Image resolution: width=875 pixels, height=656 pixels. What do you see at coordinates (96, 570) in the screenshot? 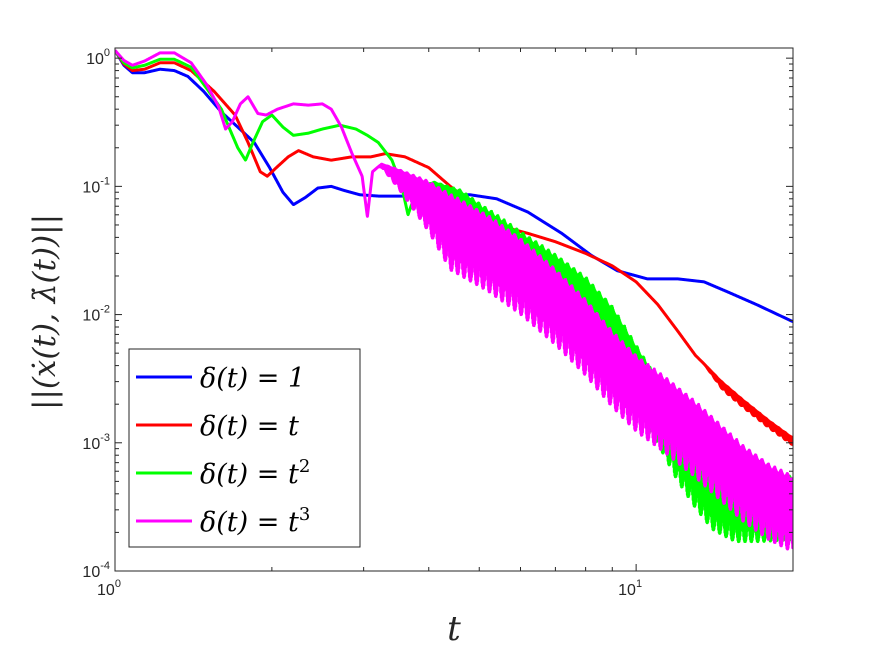
I see `y-tick-label: 10⁻⁴` at bounding box center [96, 570].